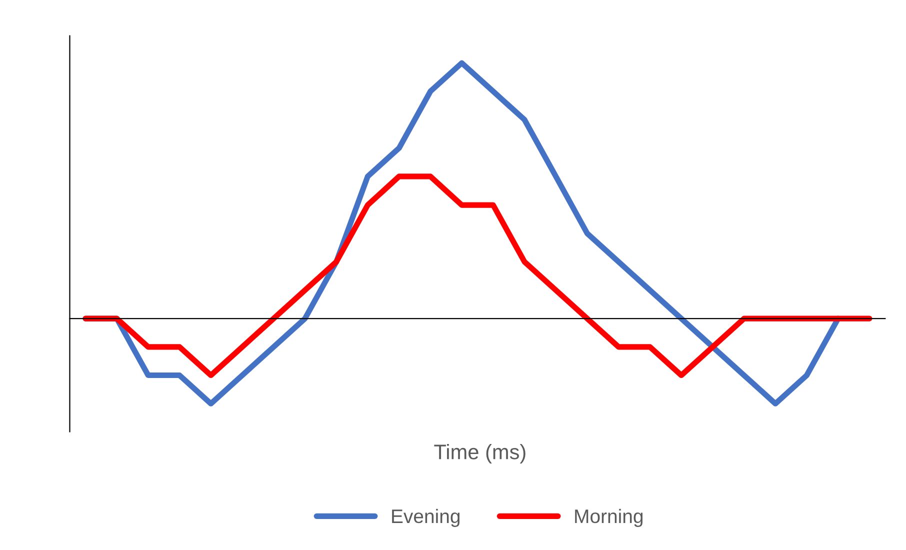 The image size is (906, 550). I want to click on legend-label: Morning, so click(609, 517).